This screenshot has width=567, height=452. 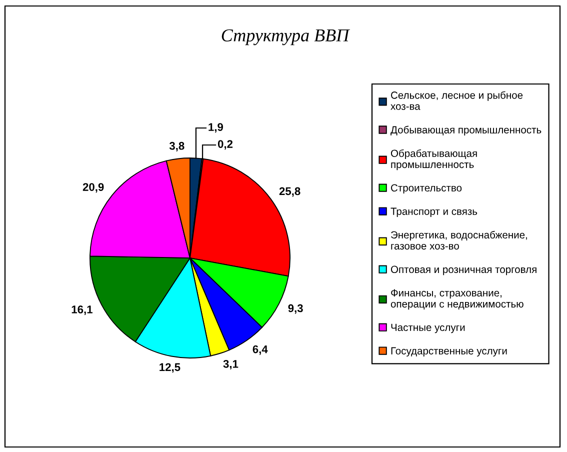 What do you see at coordinates (230, 365) in the screenshot?
I see `data-label: 3,1` at bounding box center [230, 365].